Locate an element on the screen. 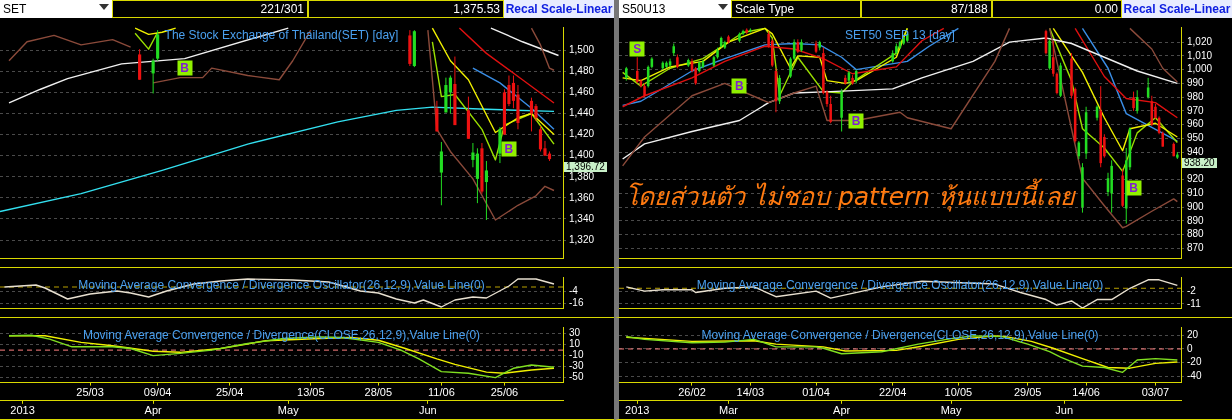  y-tick-label: 1,380 is located at coordinates (582, 176).